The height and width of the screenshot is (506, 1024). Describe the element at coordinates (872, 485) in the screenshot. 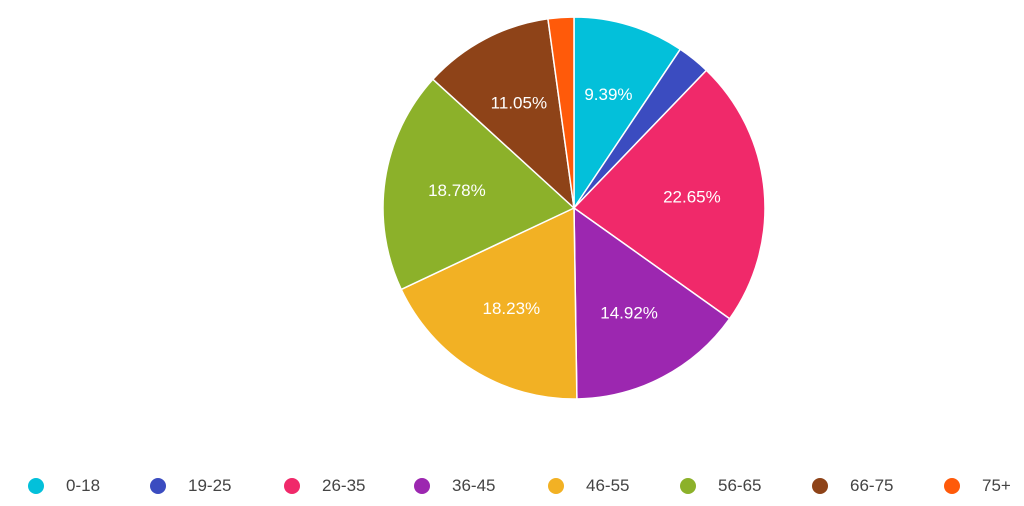

I see `legend-label: 66-75` at that location.